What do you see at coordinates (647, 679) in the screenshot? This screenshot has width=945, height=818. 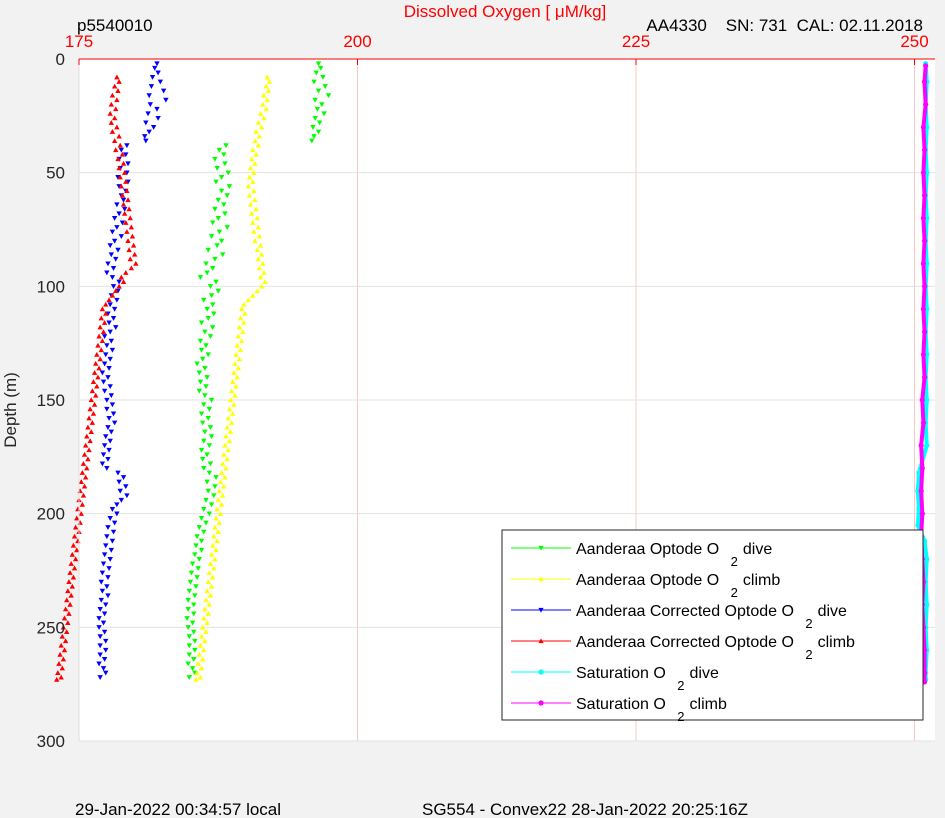 I see `legend-label: Saturation O 2dive` at bounding box center [647, 679].